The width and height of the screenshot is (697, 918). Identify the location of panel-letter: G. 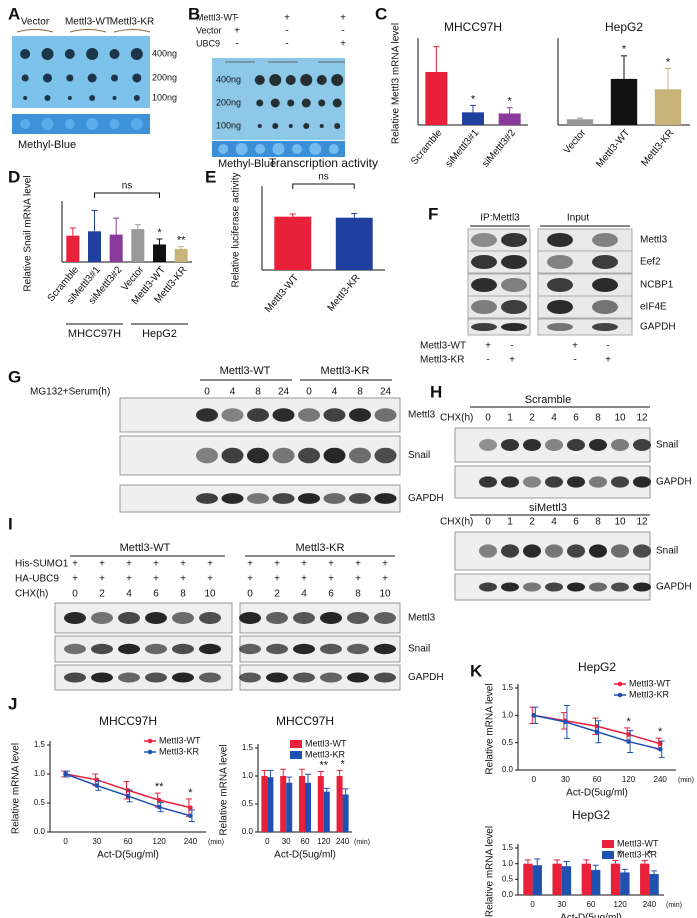
(14, 376).